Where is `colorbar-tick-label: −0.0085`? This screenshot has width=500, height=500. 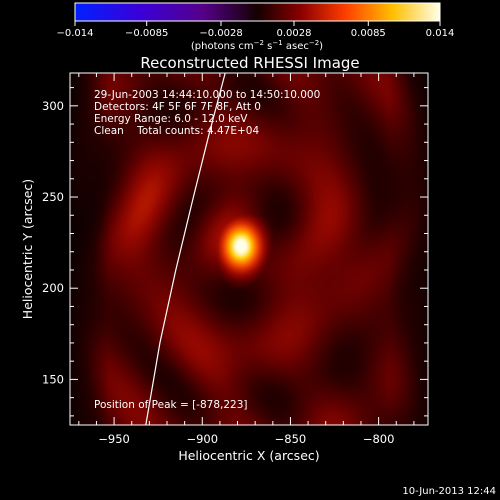
colorbar-tick-label: −0.0085 is located at coordinates (146, 33).